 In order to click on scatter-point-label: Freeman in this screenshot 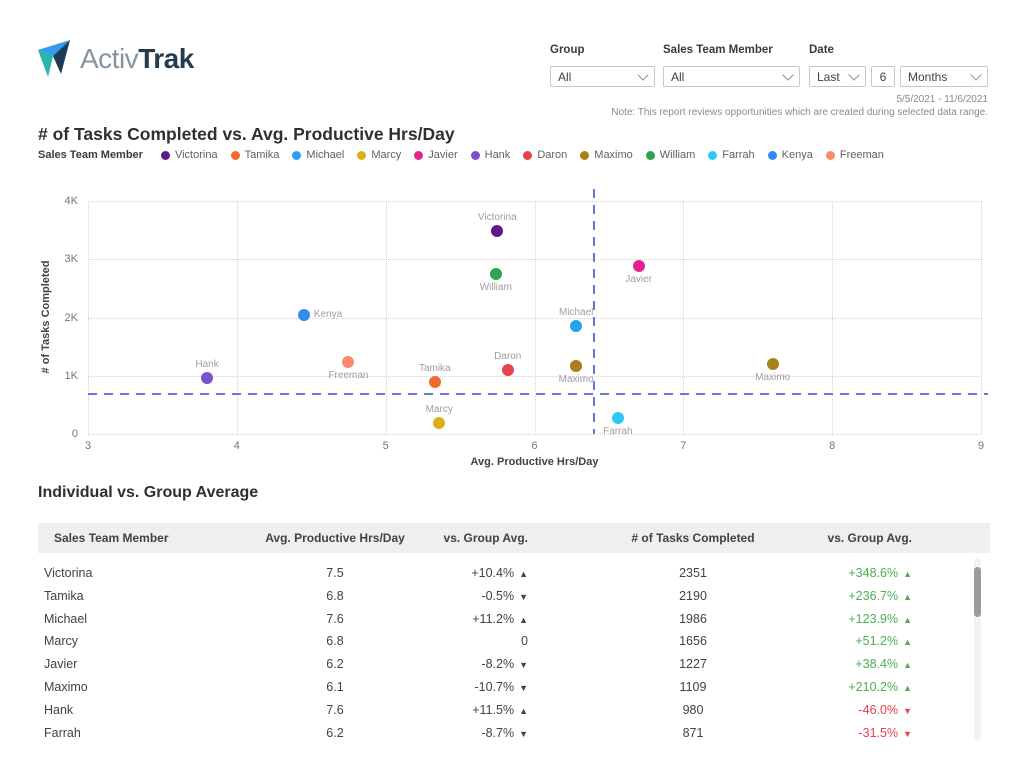, I will do `click(348, 376)`.